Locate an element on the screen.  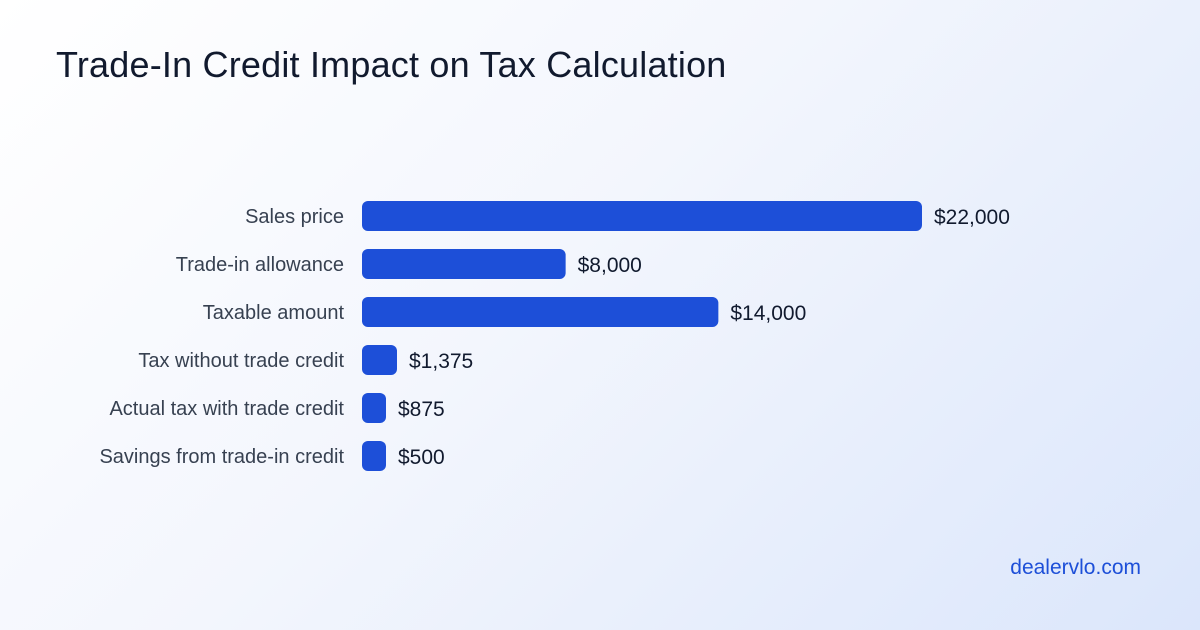
category-label: Tax without trade credit is located at coordinates (241, 361).